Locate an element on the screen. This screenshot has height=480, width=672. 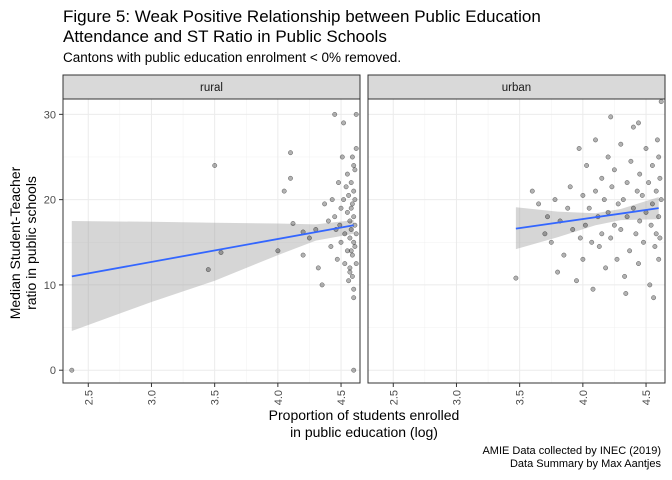
facet-strip-label: urban is located at coordinates (516, 88).